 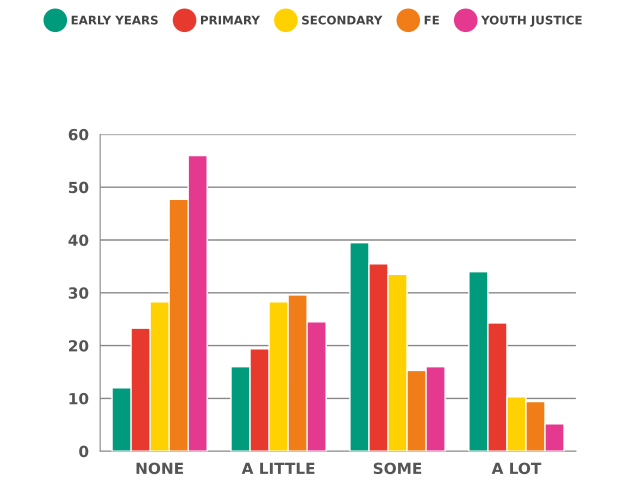 What do you see at coordinates (278, 468) in the screenshot?
I see `x-tick-label: A LITTLE` at bounding box center [278, 468].